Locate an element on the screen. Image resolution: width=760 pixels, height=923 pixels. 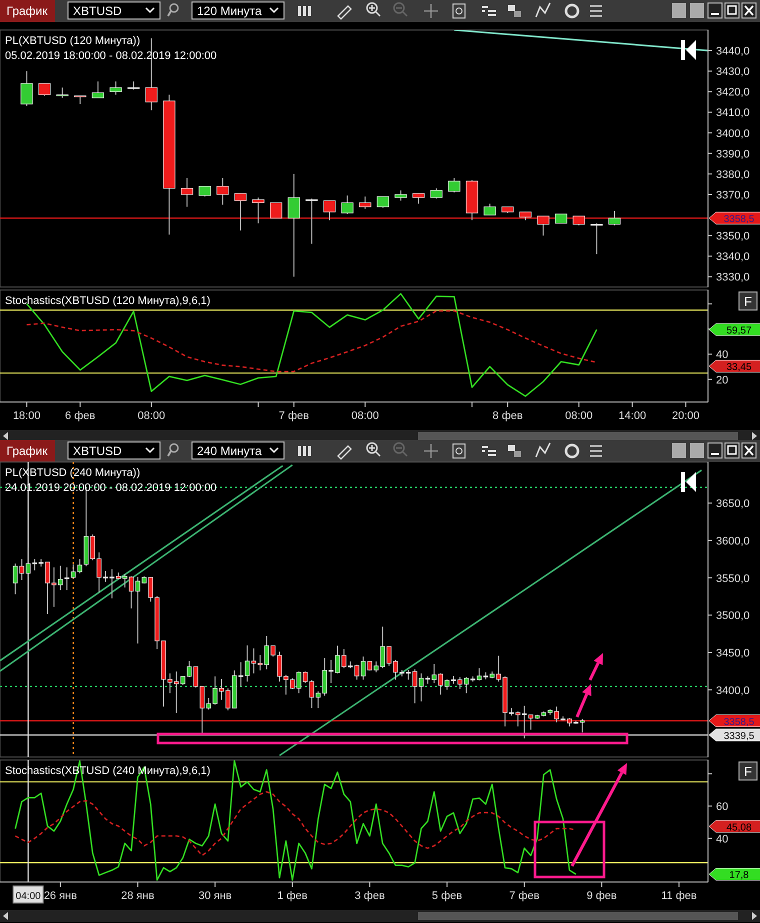
x-tick-label: 14:00 is located at coordinates (632, 416).